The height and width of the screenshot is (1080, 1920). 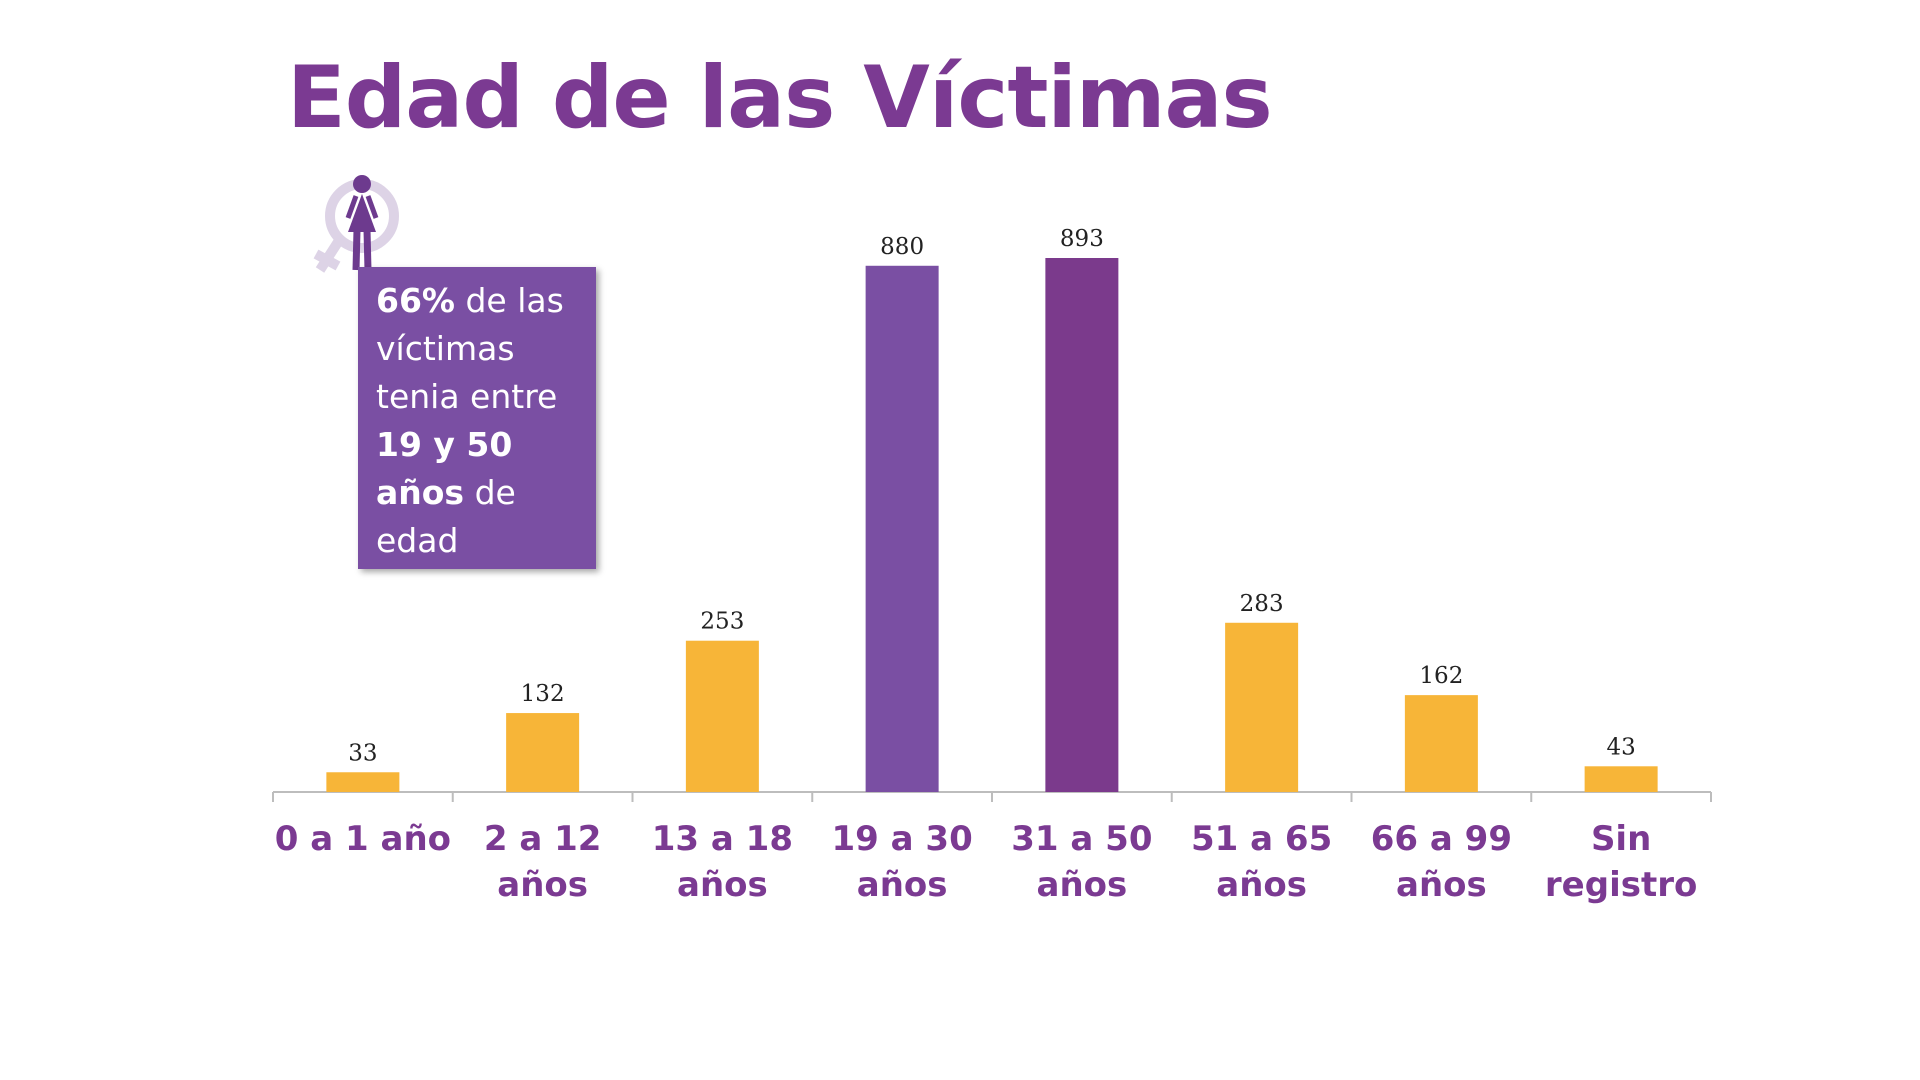 I want to click on bar-value-label: 33, so click(x=362, y=753).